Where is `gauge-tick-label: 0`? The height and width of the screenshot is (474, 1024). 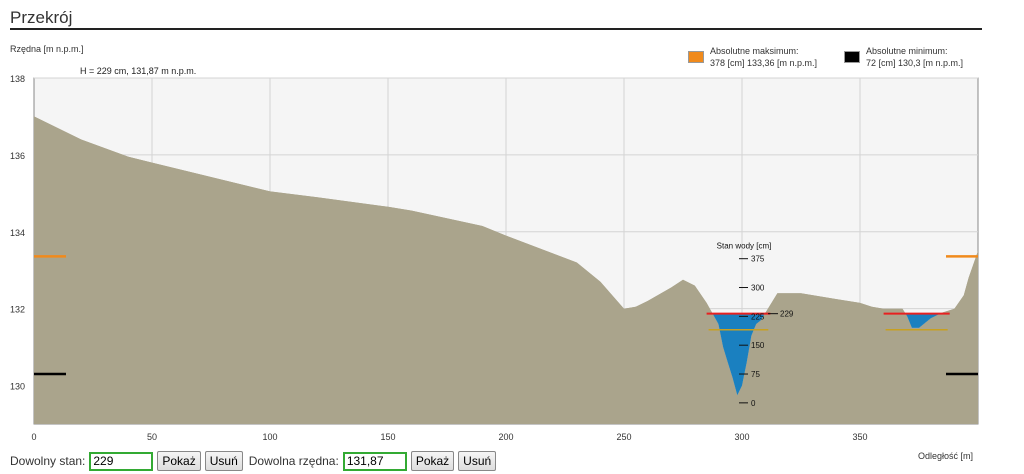 gauge-tick-label: 0 is located at coordinates (753, 403).